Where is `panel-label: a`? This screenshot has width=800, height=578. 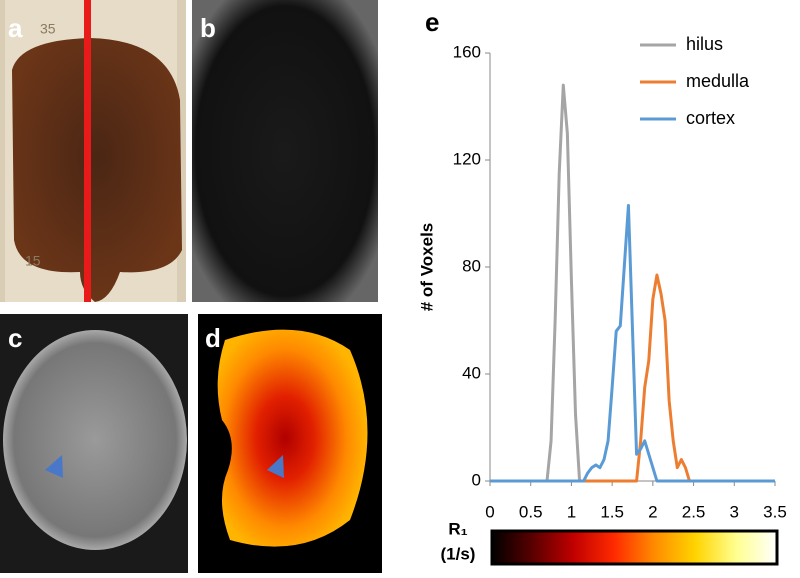
panel-label: a is located at coordinates (15, 28).